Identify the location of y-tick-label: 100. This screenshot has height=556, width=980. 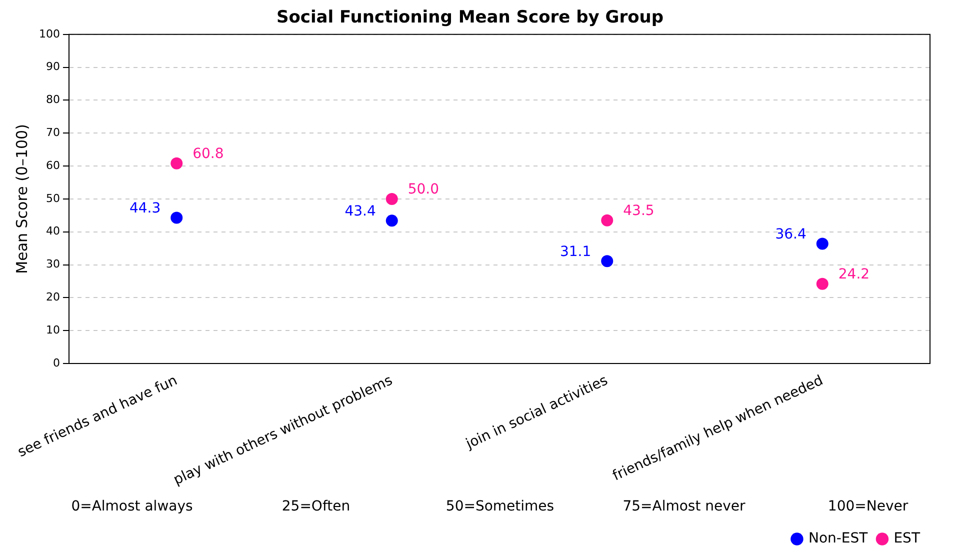
(49, 33).